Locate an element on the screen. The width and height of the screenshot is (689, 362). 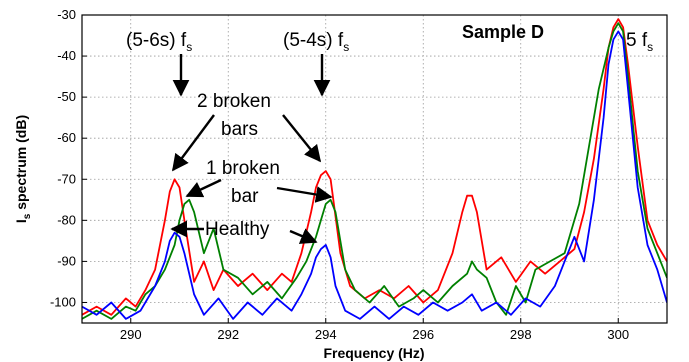
y-axis-label-rest: spectrum (dB) is located at coordinates (21, 164).